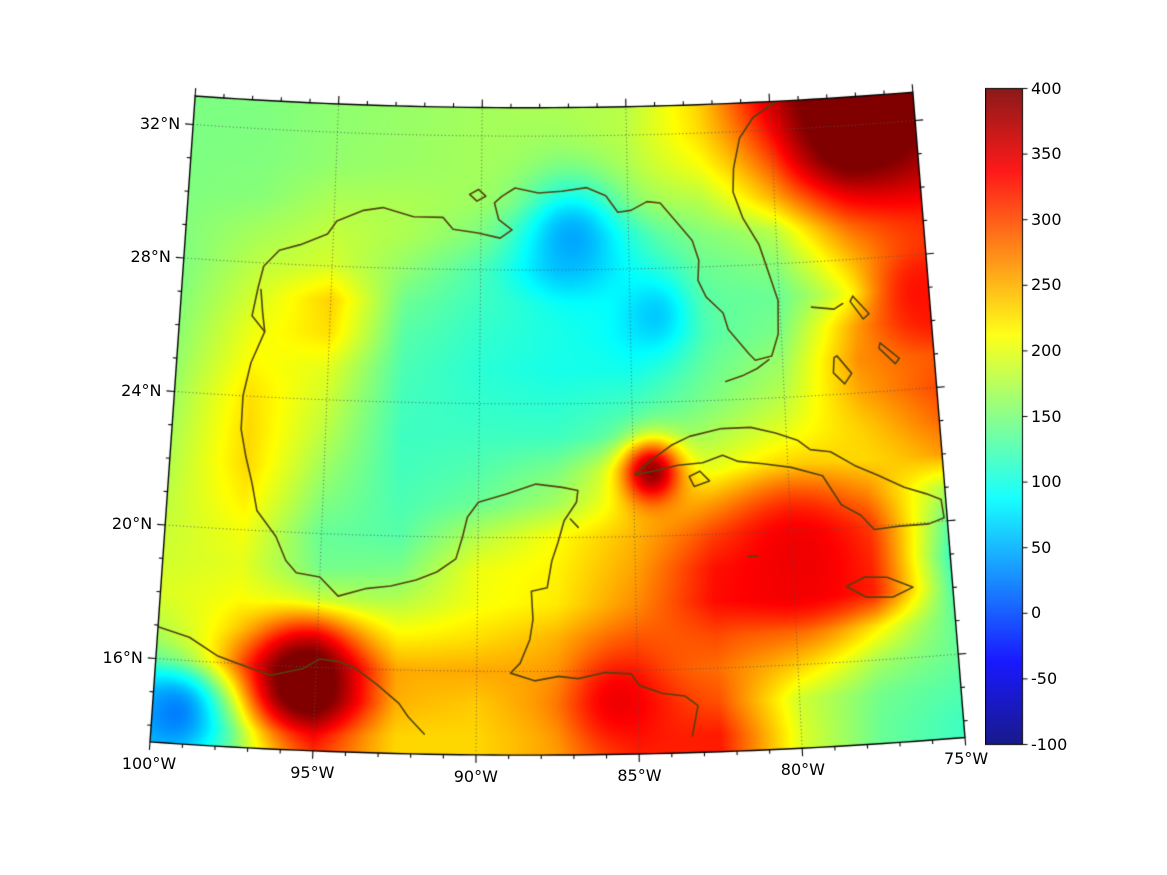 The image size is (1167, 875). Describe the element at coordinates (1046, 416) in the screenshot. I see `colorbar-tick-label: 150` at that location.